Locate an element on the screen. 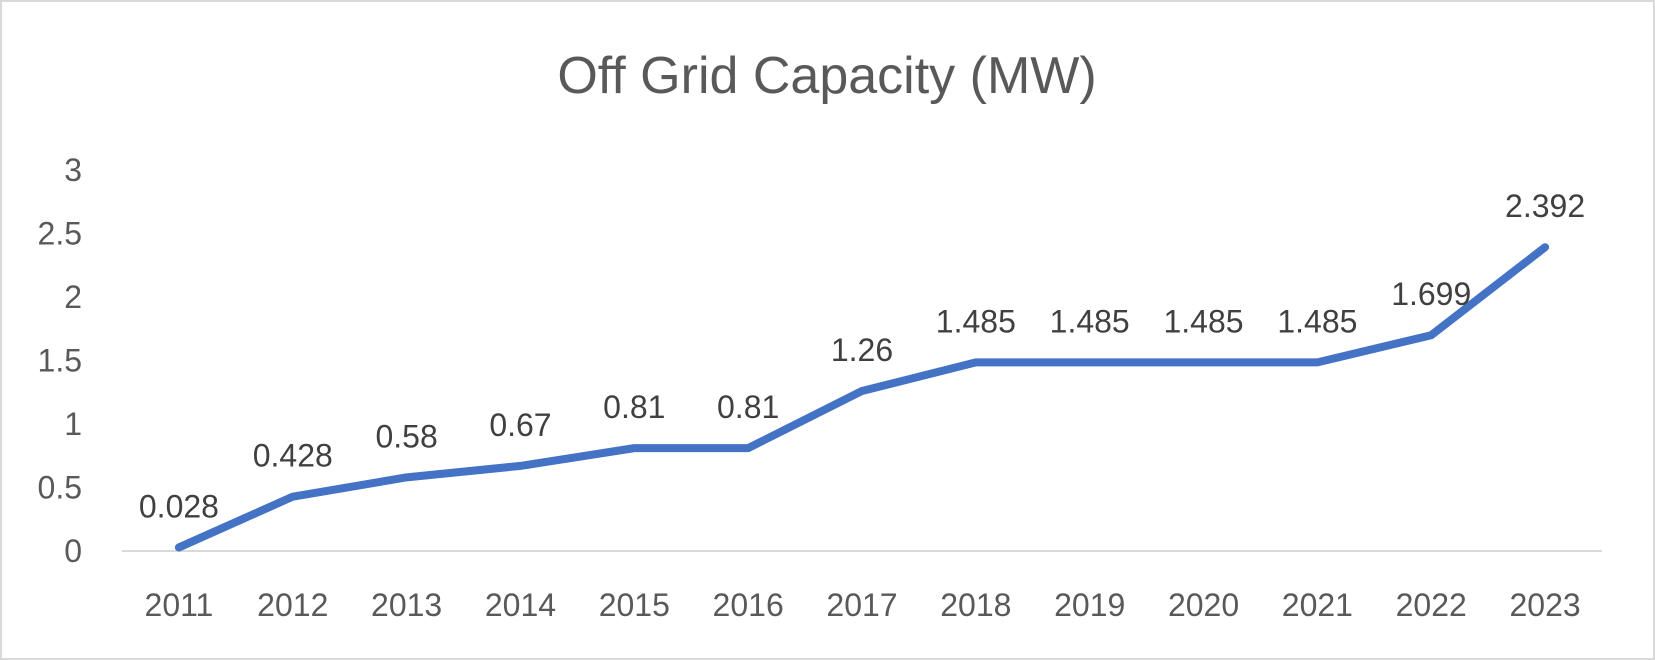 The height and width of the screenshot is (660, 1655). x-tick-label: 2014 is located at coordinates (520, 605).